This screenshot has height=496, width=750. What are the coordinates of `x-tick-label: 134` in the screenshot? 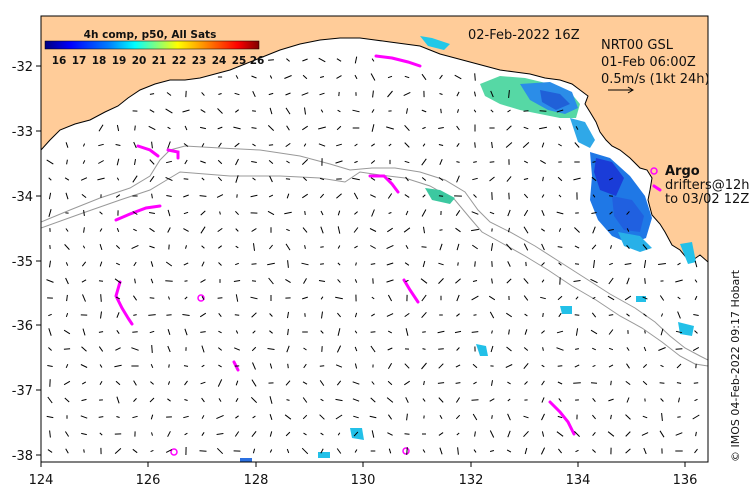 It's located at (578, 480).